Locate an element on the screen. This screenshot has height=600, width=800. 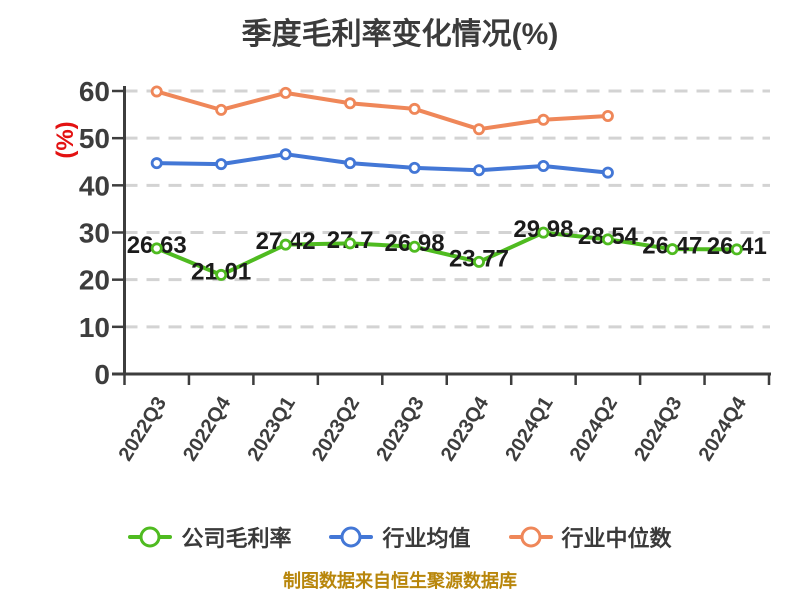
x-tick-label: 2024Q3 is located at coordinates (658, 429).